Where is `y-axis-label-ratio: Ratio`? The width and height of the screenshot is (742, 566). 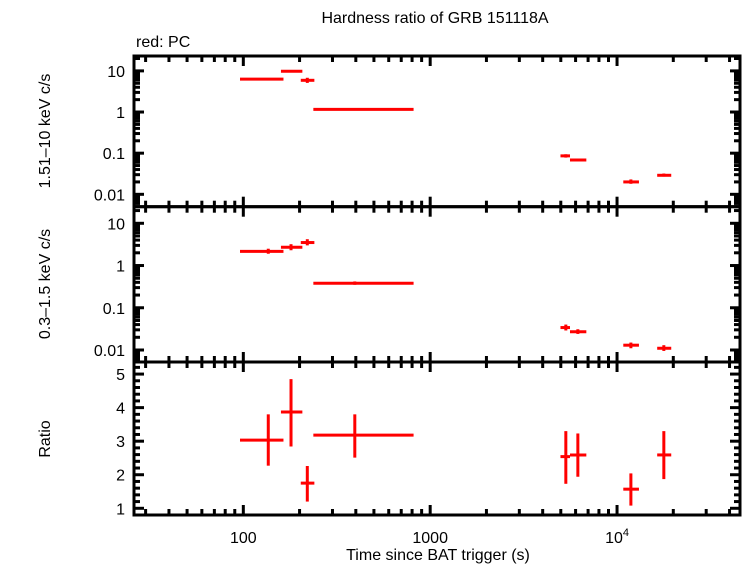
y-axis-label-ratio: Ratio is located at coordinates (45, 438).